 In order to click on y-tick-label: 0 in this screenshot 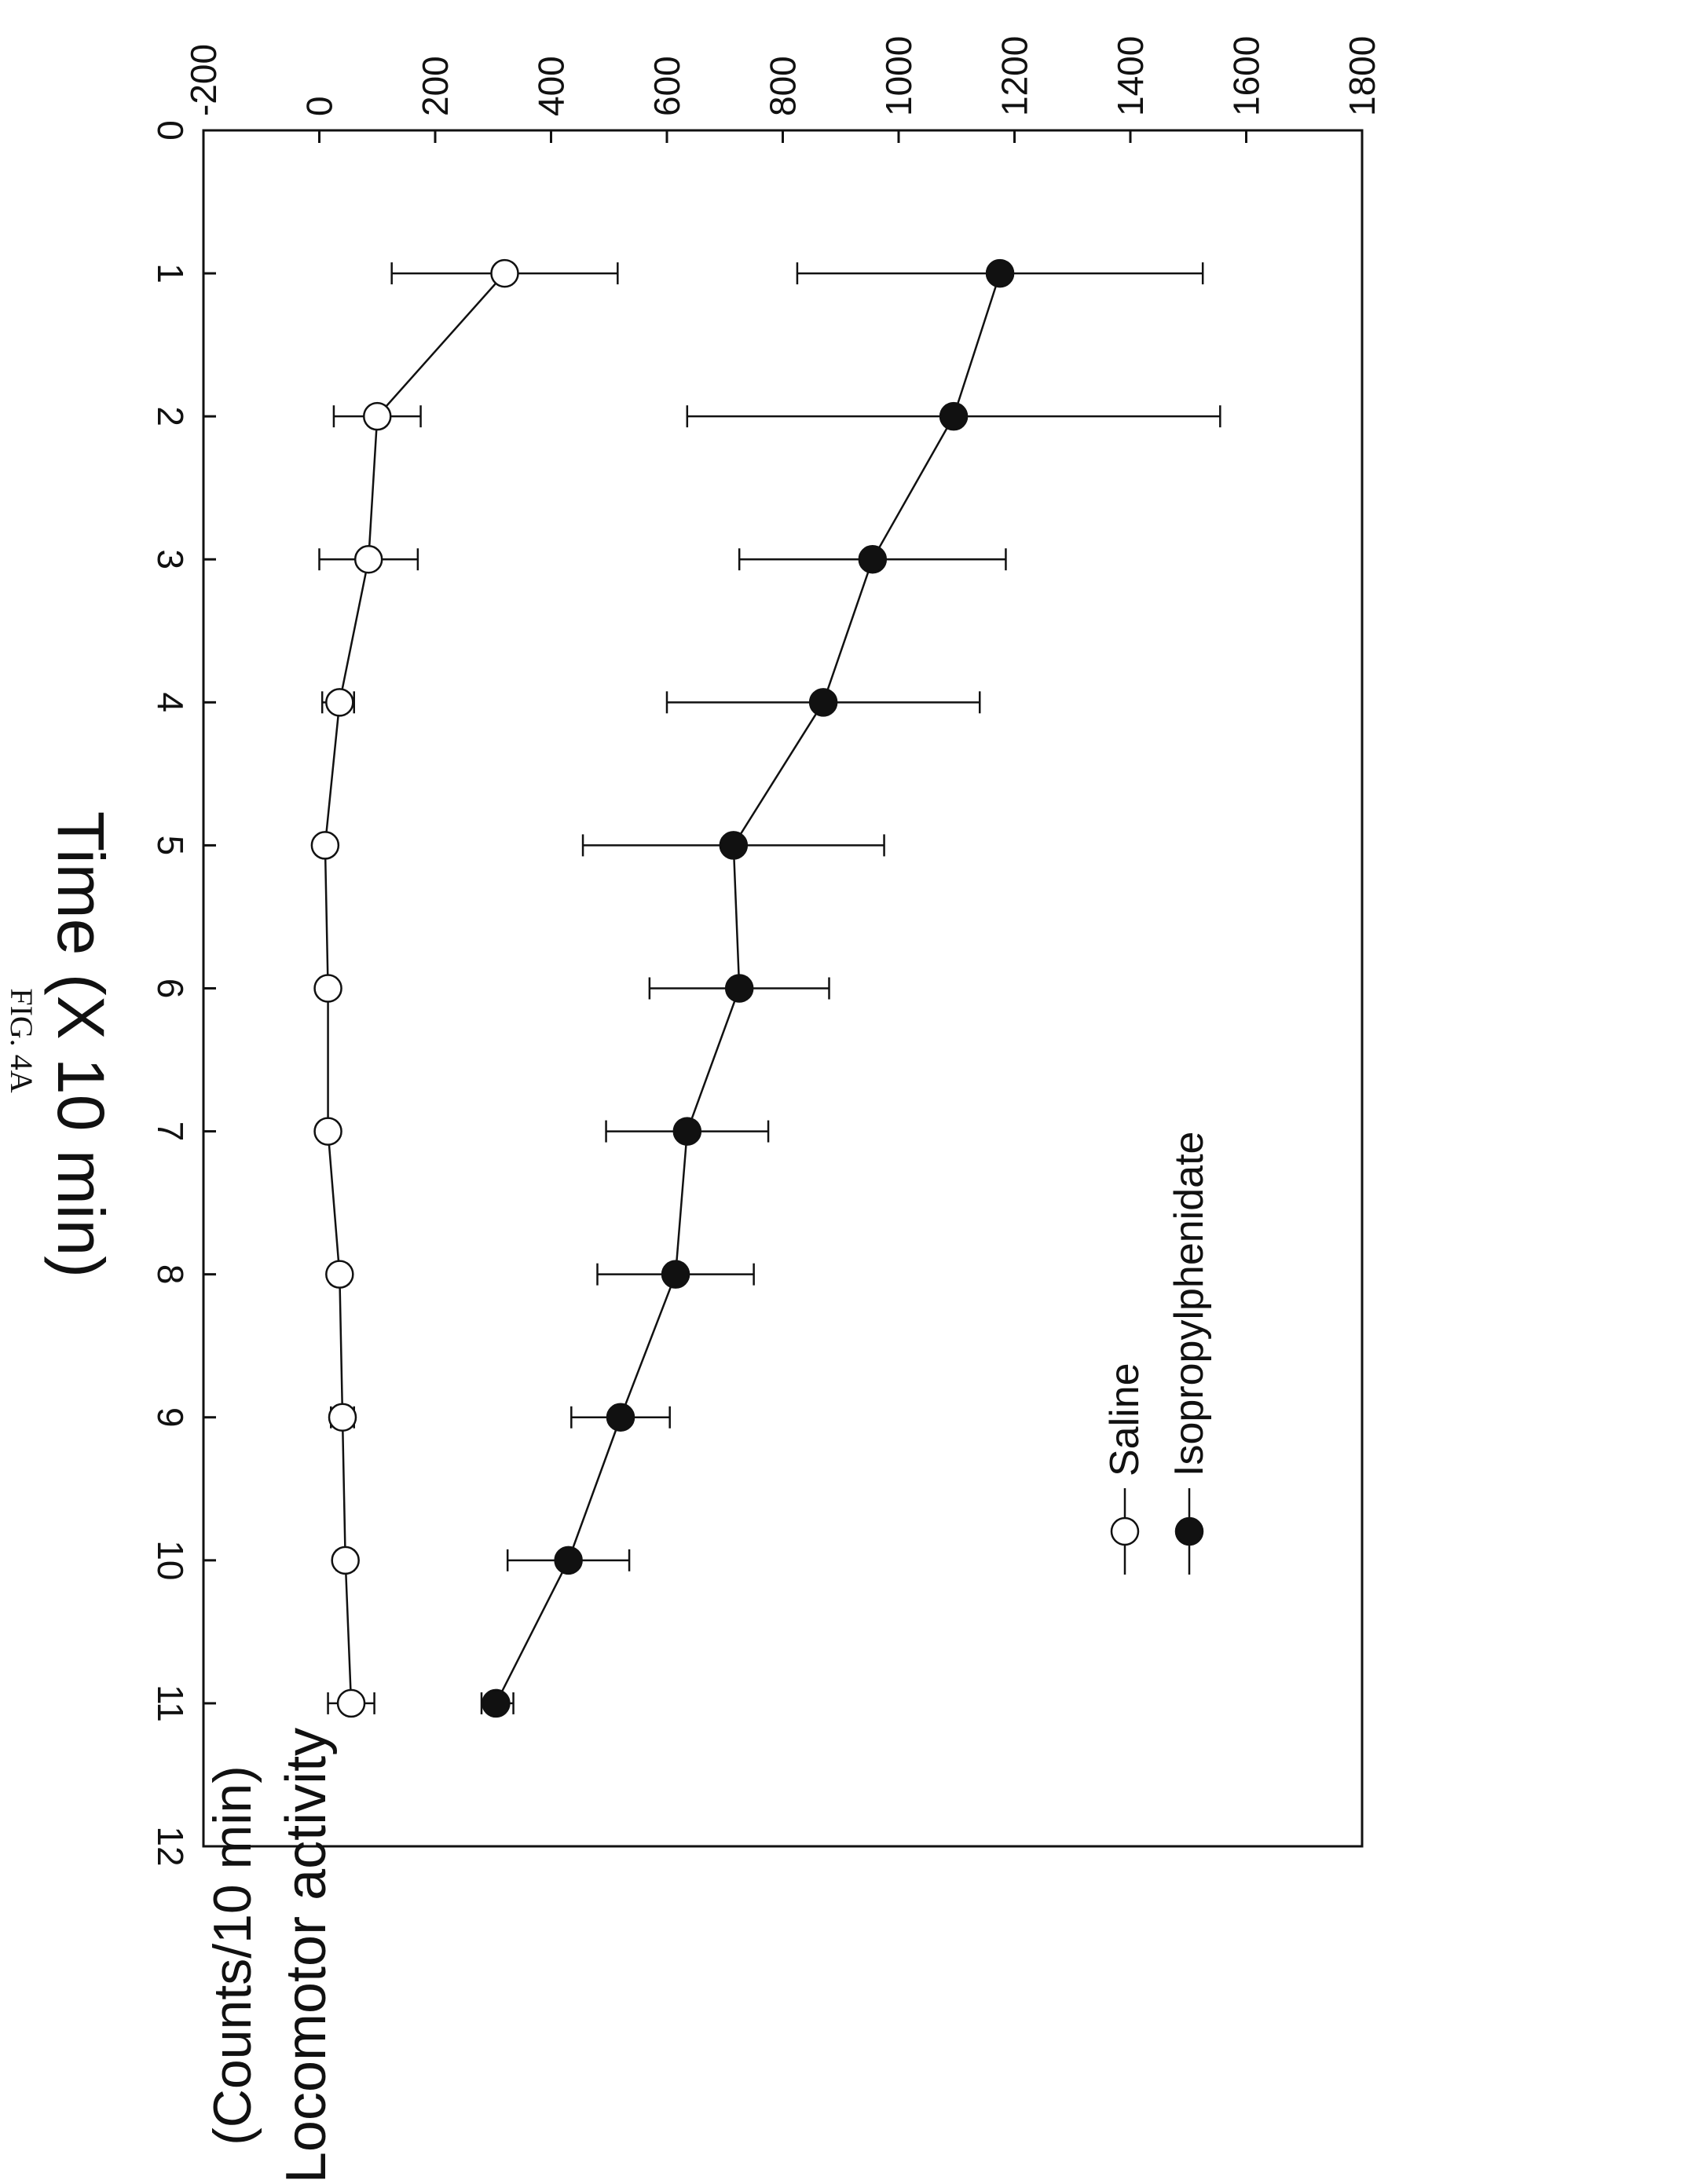, I will do `click(319, 106)`.